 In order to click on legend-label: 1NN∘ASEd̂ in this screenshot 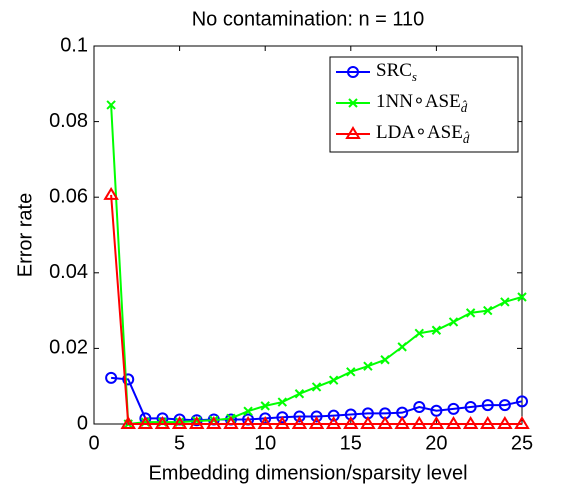, I will do `click(422, 103)`.